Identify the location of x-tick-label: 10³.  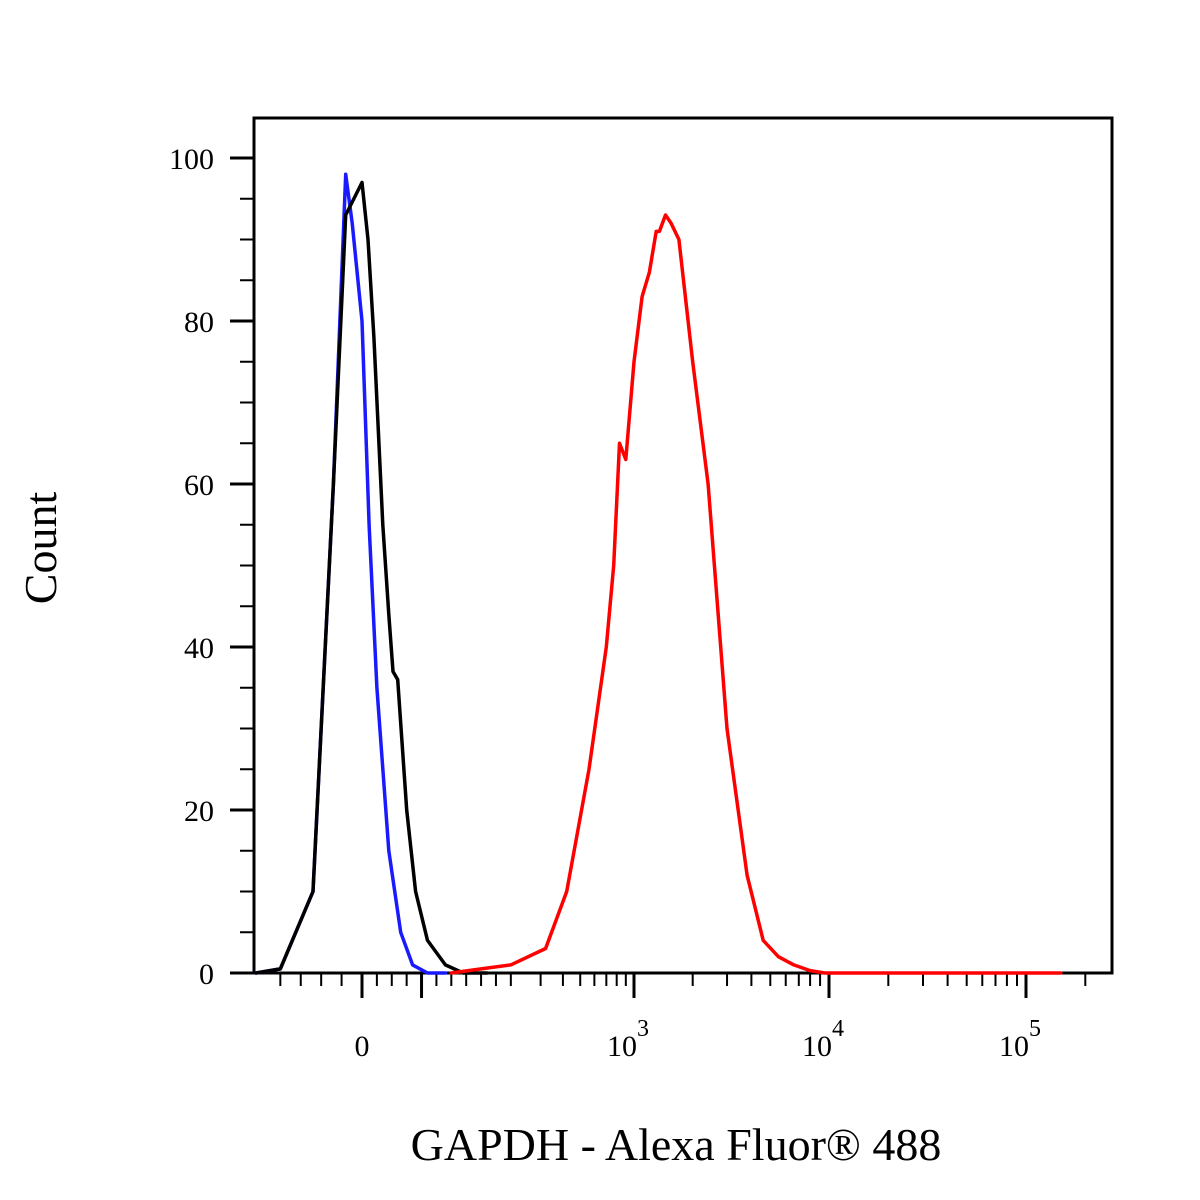
(628, 1039).